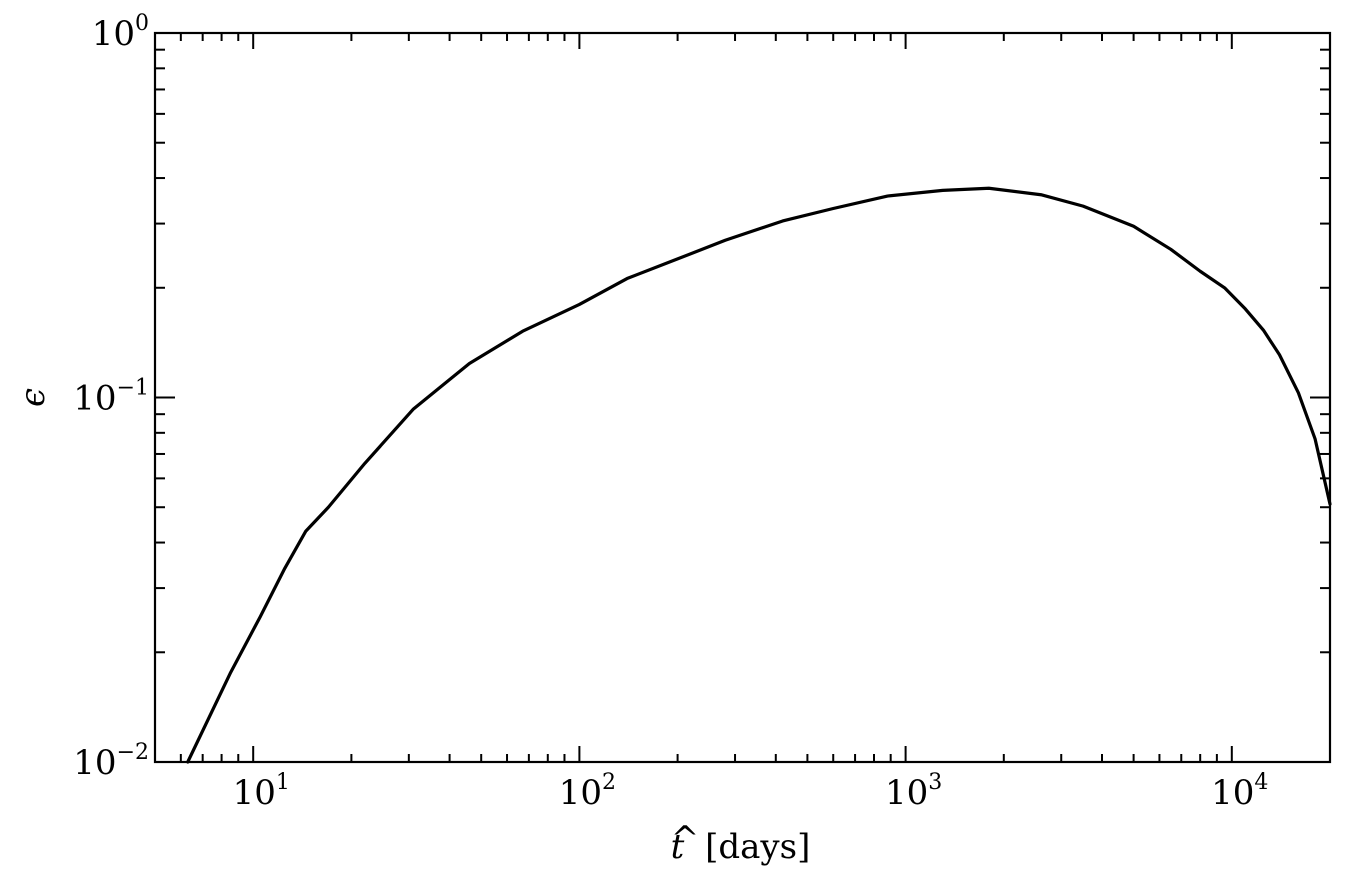 The height and width of the screenshot is (887, 1349). What do you see at coordinates (261, 791) in the screenshot?
I see `x-tick-label: 101` at bounding box center [261, 791].